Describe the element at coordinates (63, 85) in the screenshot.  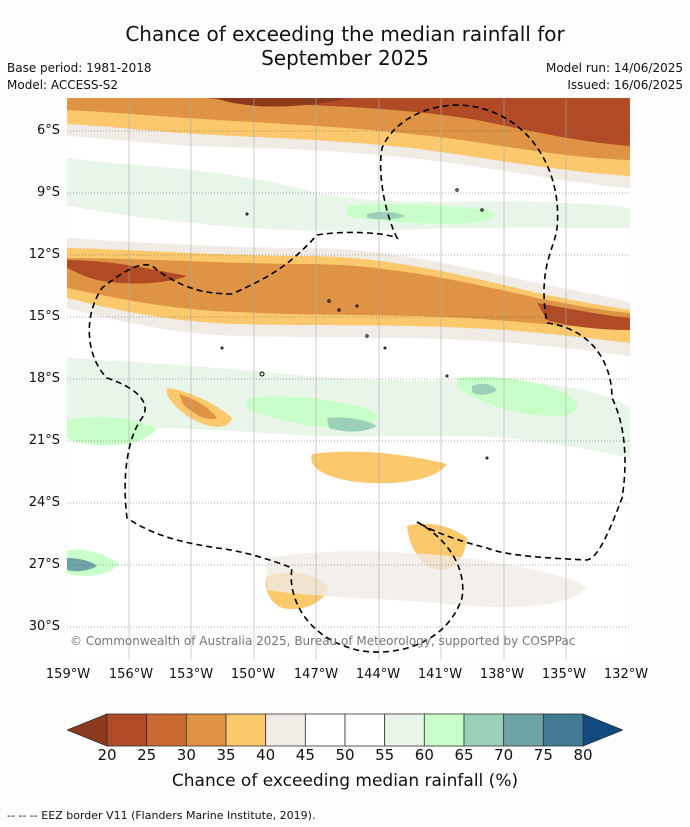
I see `model-name: Model: ACCESS-S2` at that location.